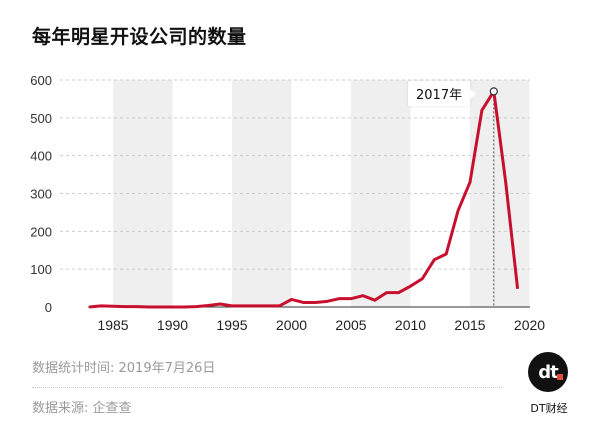 The image size is (600, 431). Describe the element at coordinates (350, 325) in the screenshot. I see `x-tick-label: 2005` at that location.